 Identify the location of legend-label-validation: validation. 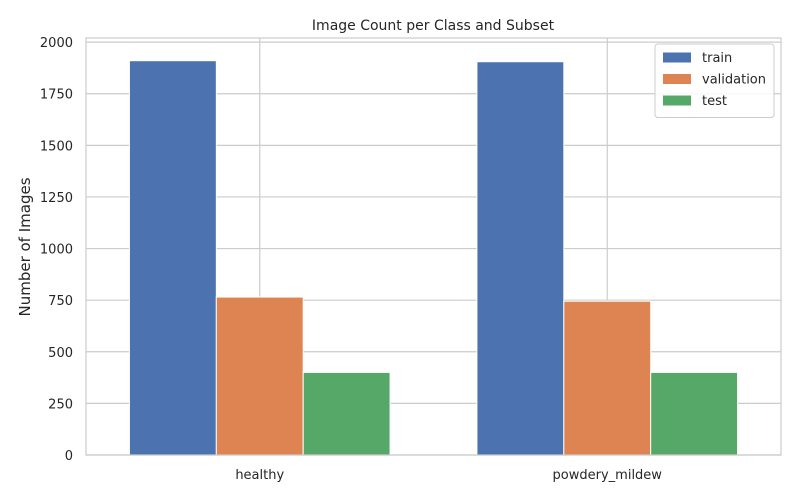
(734, 80).